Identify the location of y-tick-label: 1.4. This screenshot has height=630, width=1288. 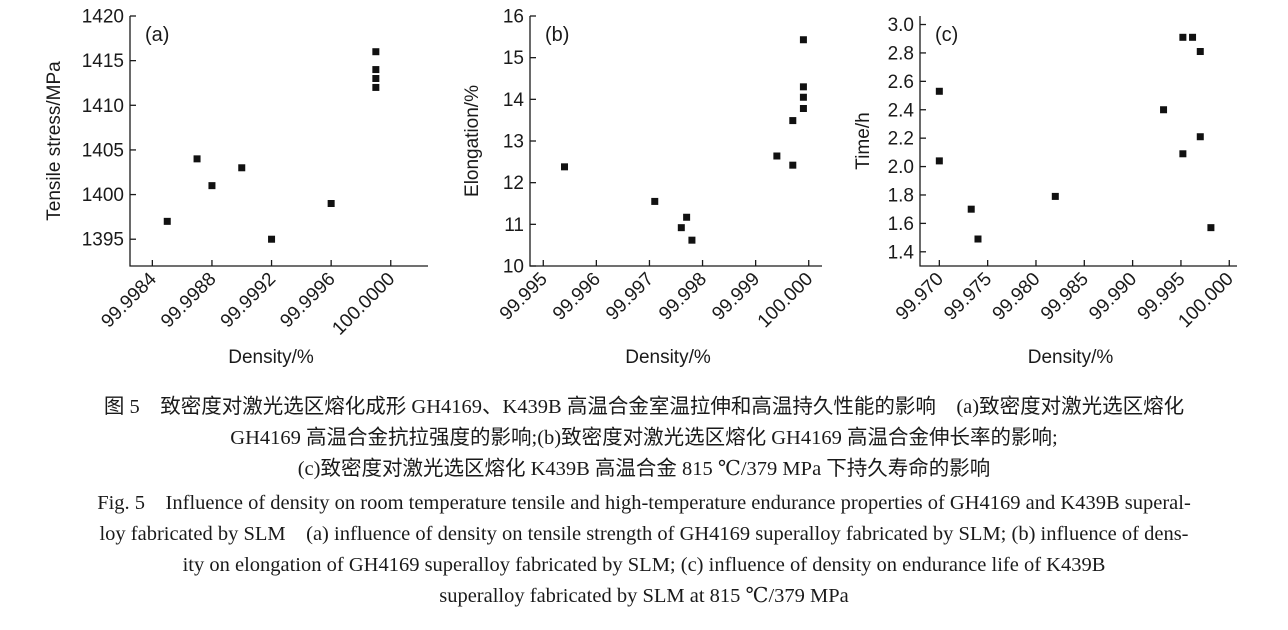
(901, 252).